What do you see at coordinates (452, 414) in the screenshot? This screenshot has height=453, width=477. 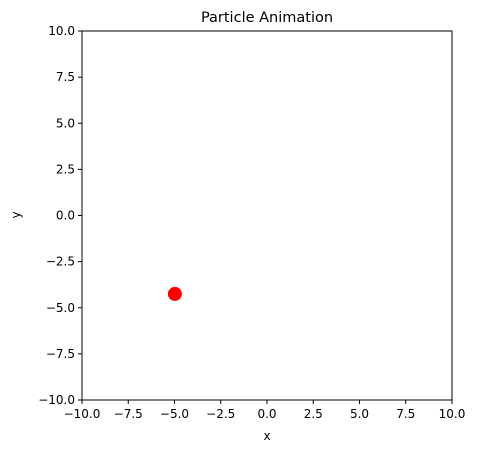 I see `x-tick-label: 10.0` at bounding box center [452, 414].